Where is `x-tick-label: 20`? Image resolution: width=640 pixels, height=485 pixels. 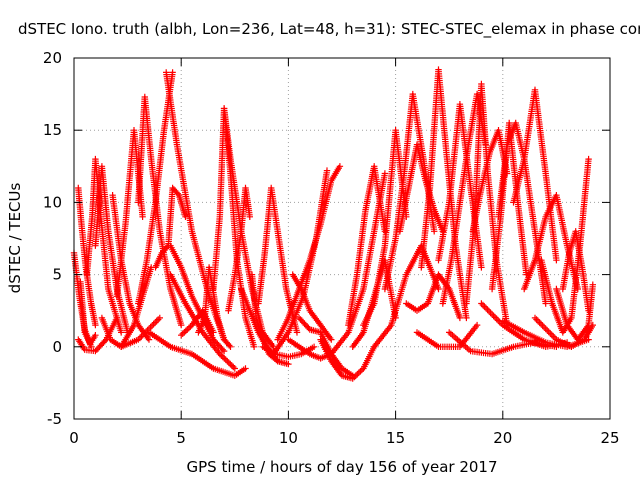
x-tick-label: 20 is located at coordinates (502, 438).